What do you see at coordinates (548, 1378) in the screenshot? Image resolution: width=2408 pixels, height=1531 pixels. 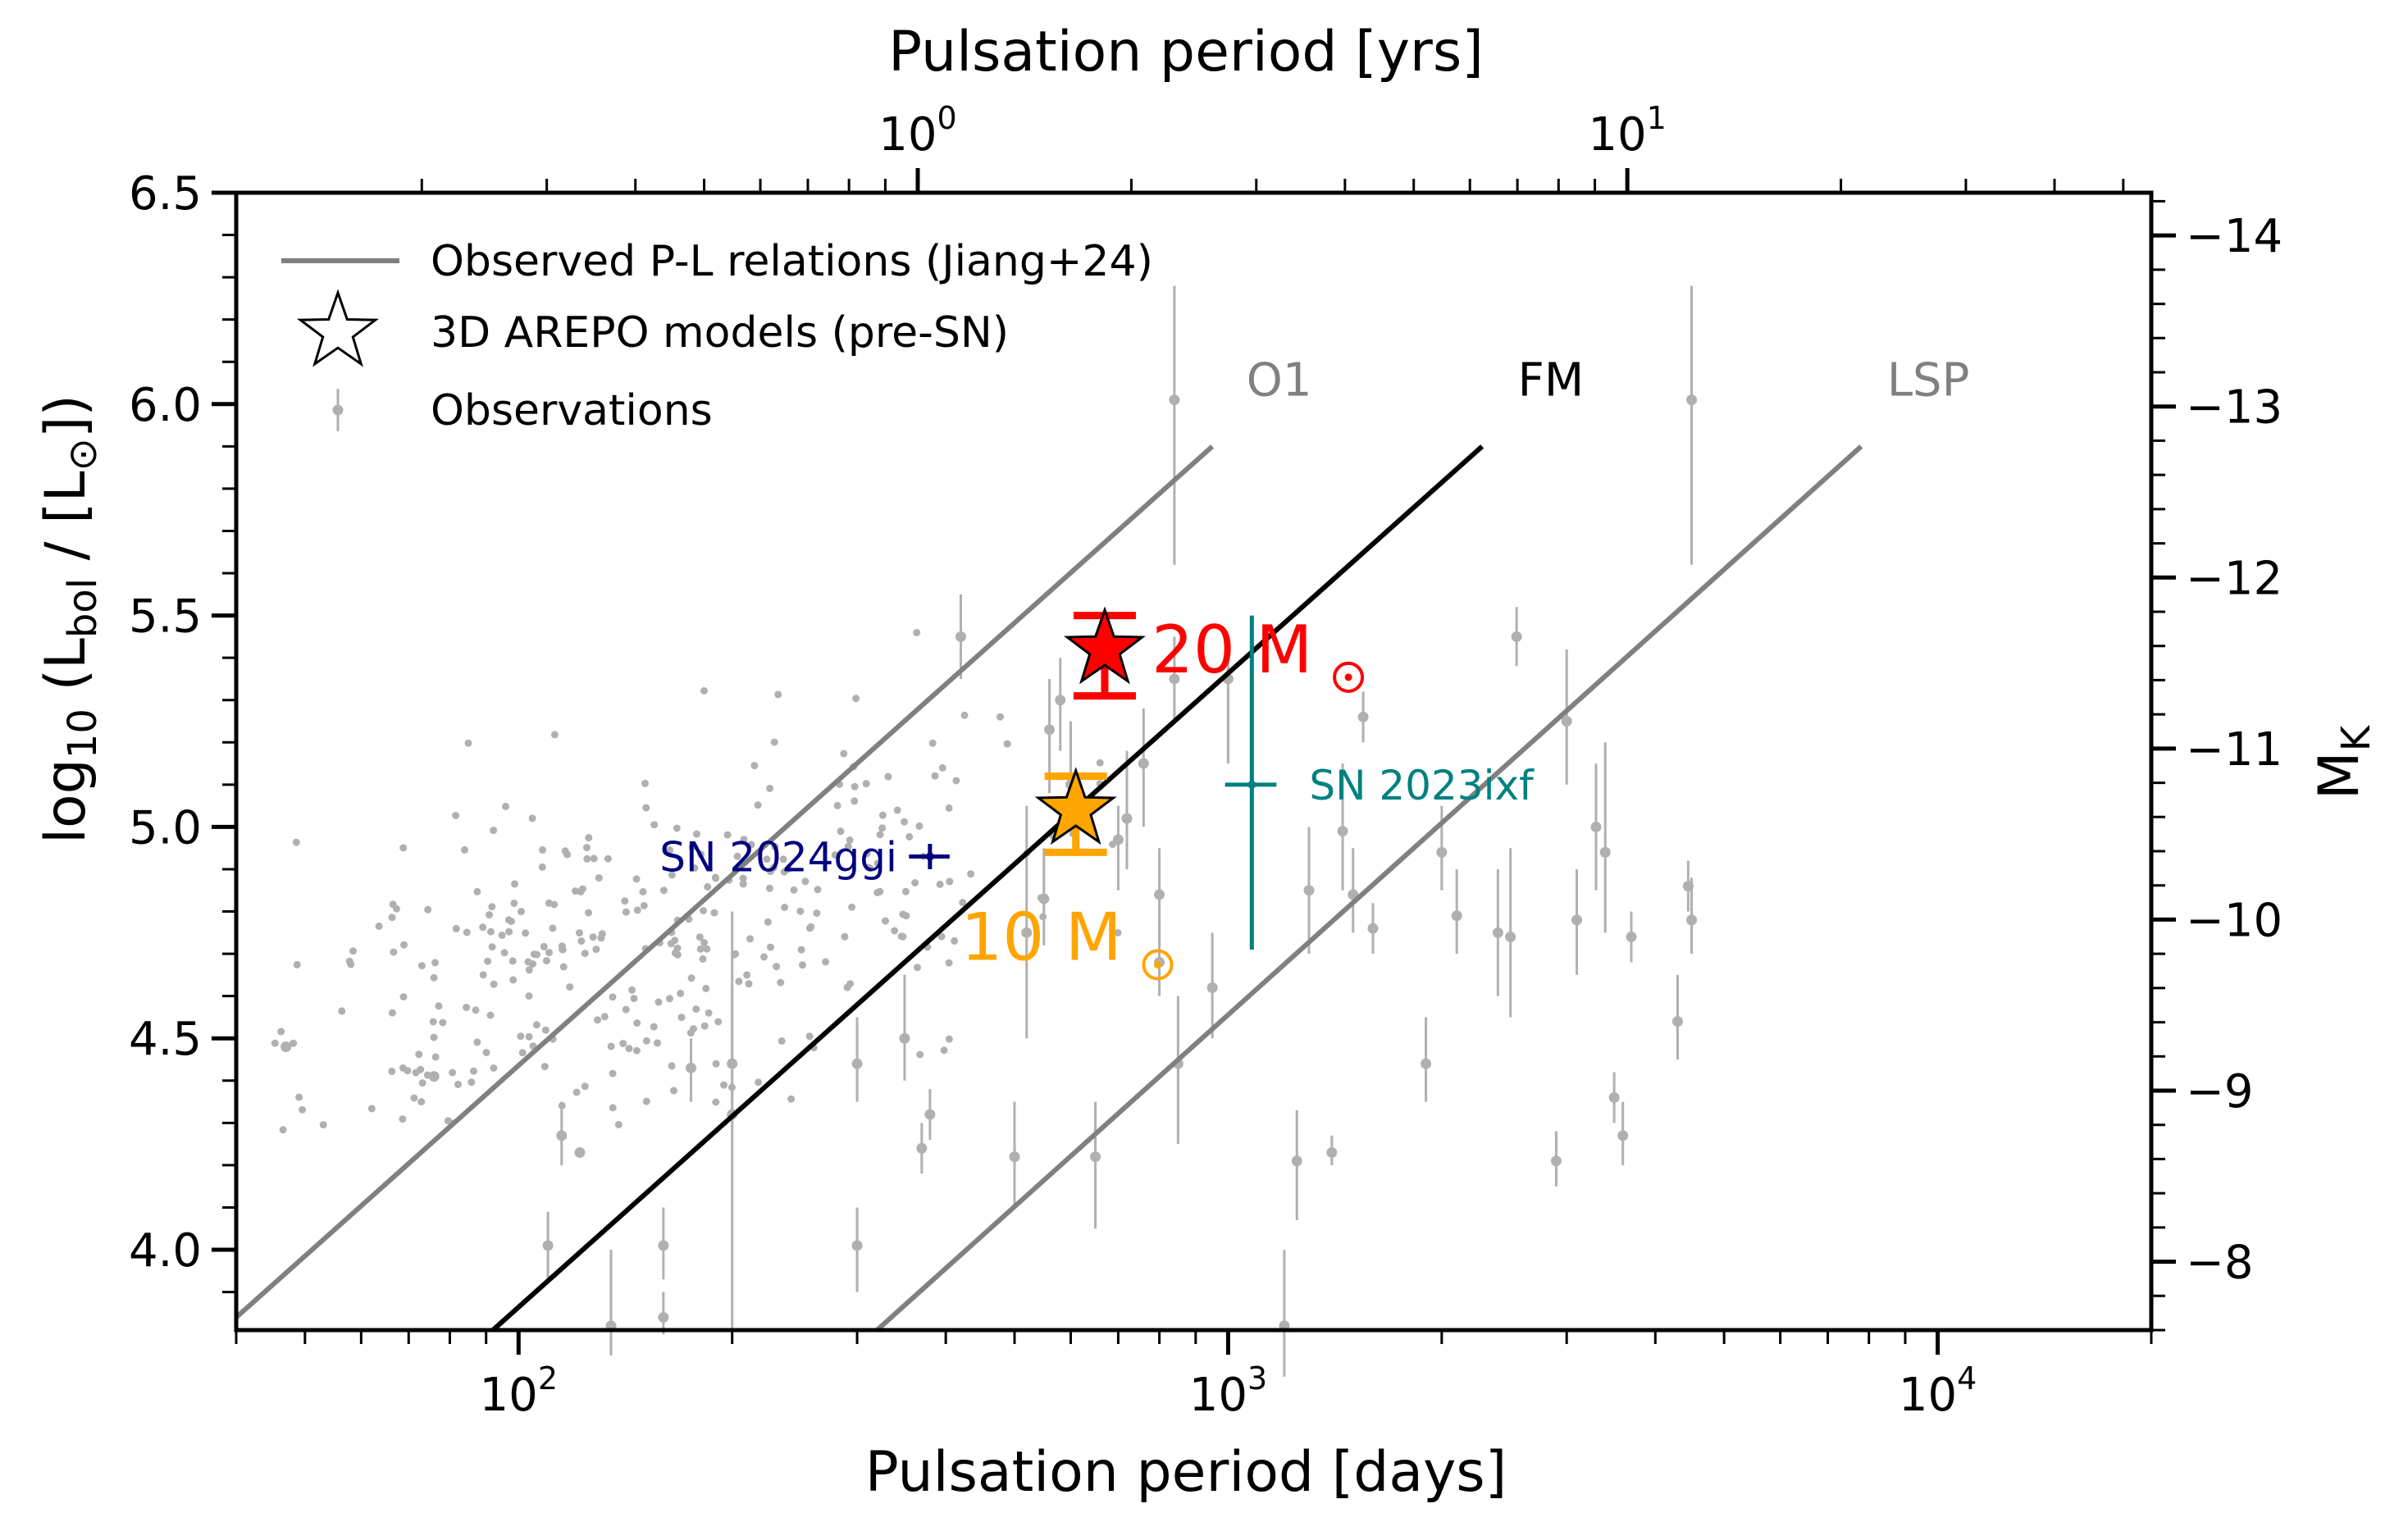 I see `x-tick-label-100-exp: 2` at bounding box center [548, 1378].